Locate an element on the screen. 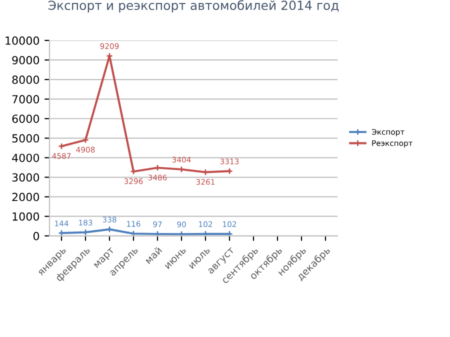 This screenshot has width=450, height=337. y-tick-label: 0 is located at coordinates (36, 236).